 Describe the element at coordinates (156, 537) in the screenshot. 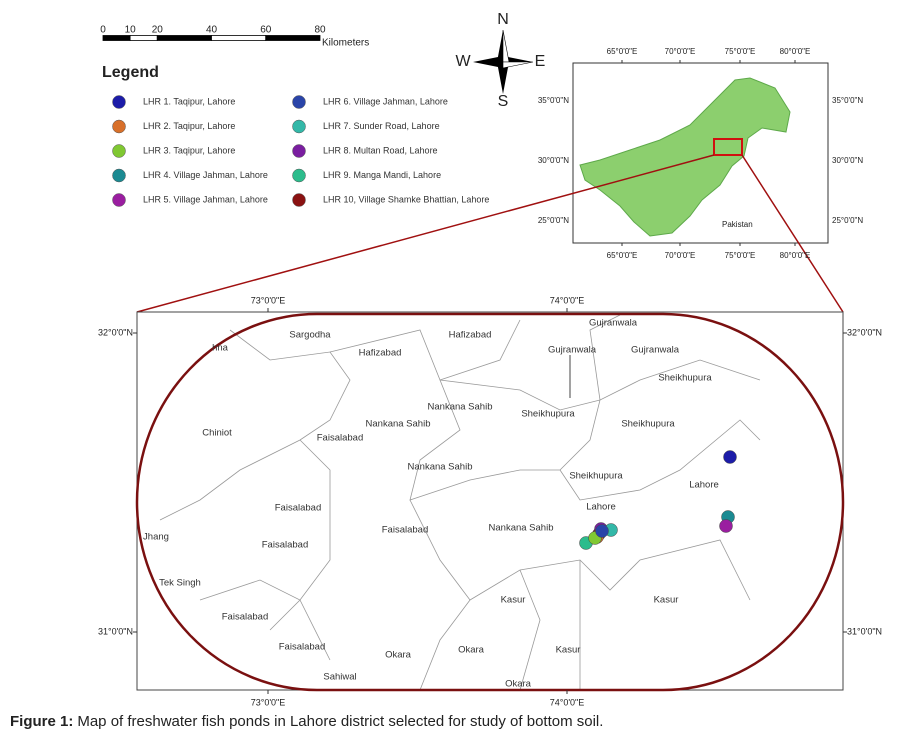

I see `place-label: Jhang` at that location.